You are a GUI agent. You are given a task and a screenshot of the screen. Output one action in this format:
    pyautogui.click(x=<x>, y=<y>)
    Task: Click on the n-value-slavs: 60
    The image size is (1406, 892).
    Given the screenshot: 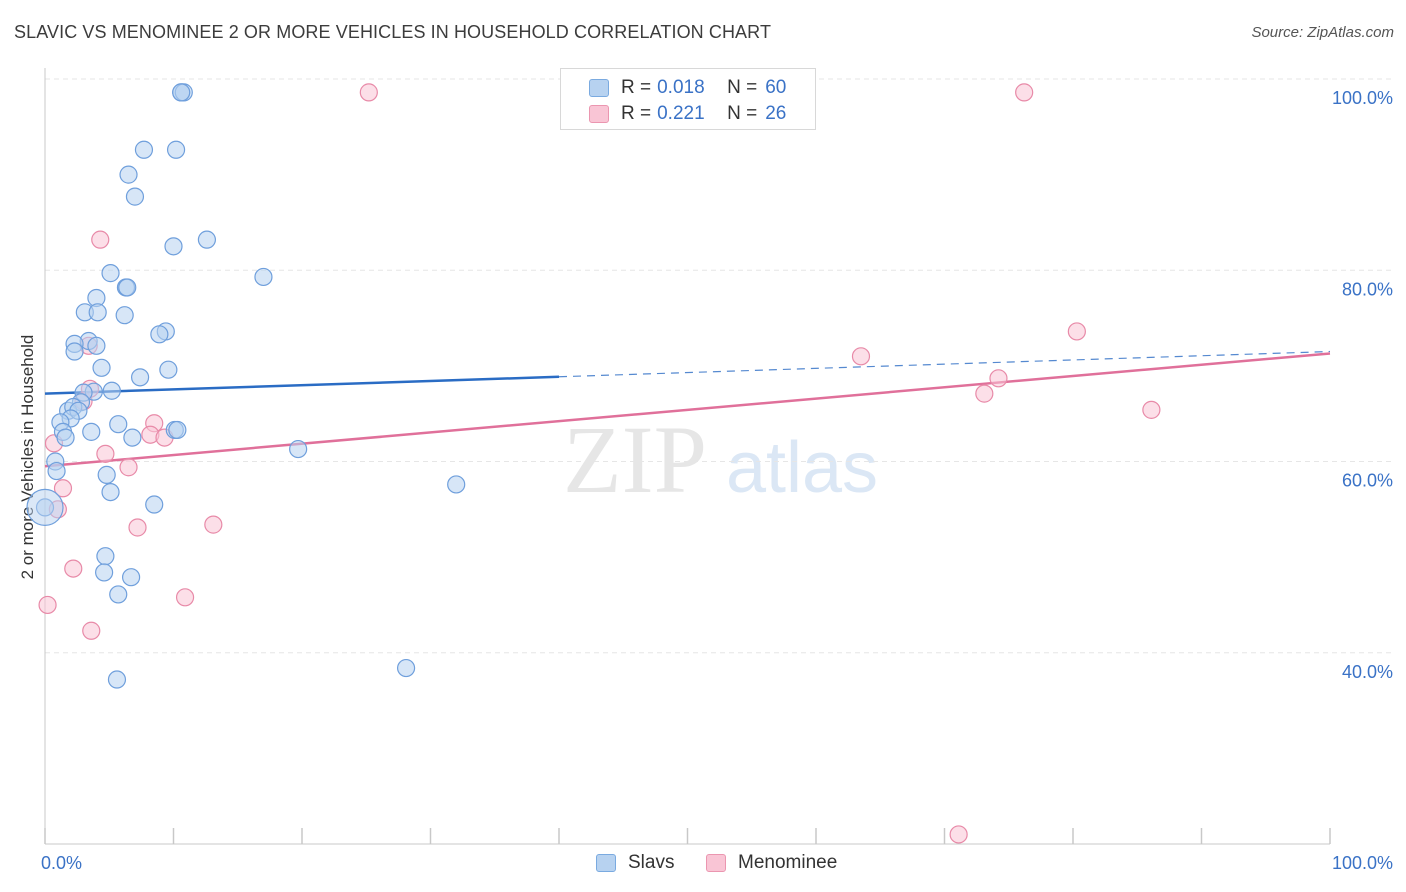 What is the action you would take?
    pyautogui.click(x=776, y=87)
    